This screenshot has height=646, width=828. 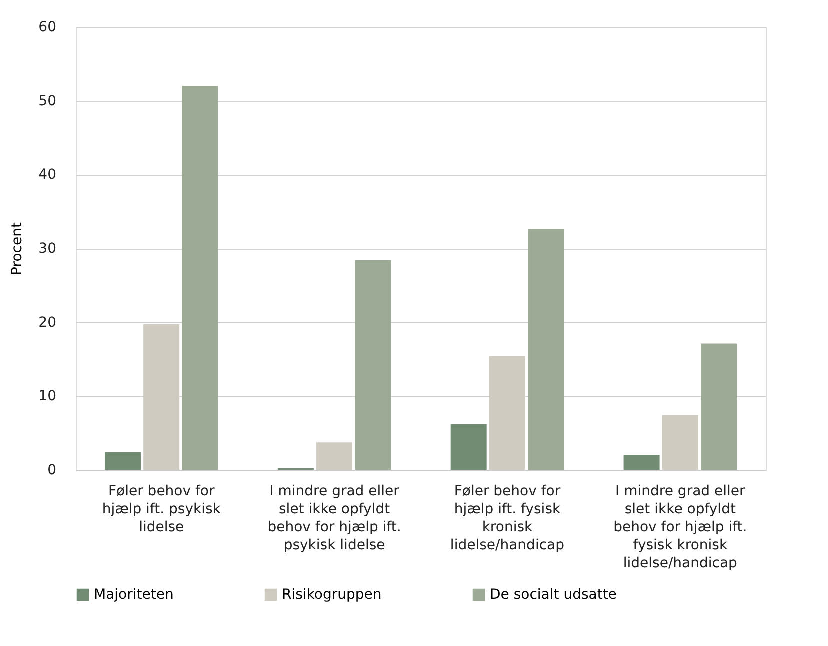 I want to click on legend-label: Majoriteten, so click(x=134, y=595).